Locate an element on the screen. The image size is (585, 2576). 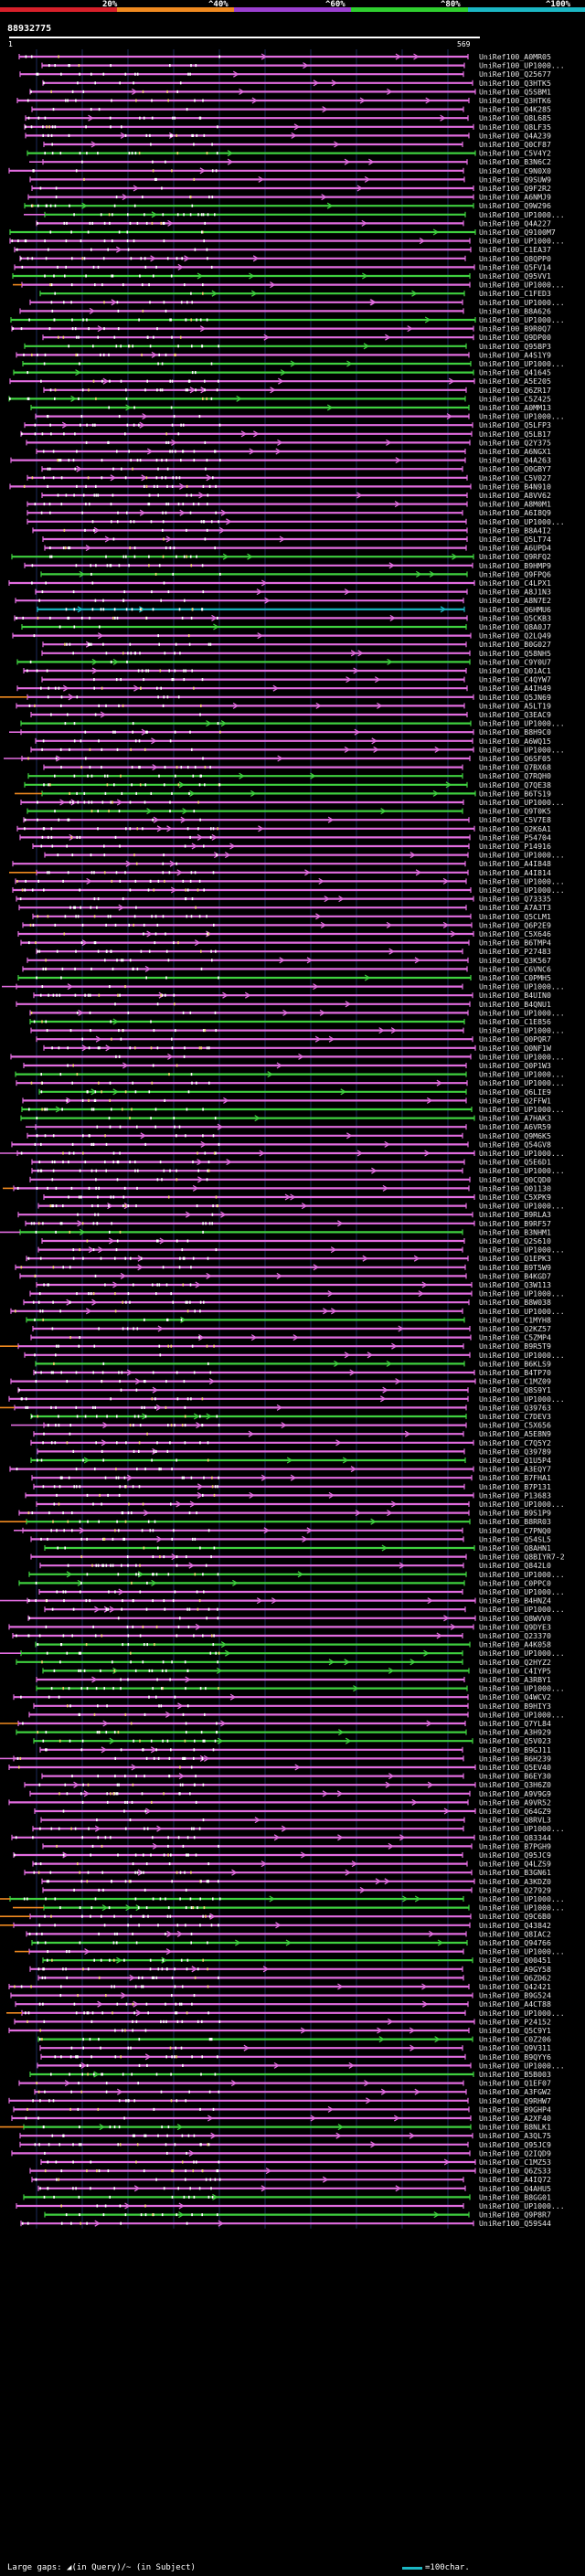
hit-label: UniRef100_B9G524 is located at coordinates (515, 1995).